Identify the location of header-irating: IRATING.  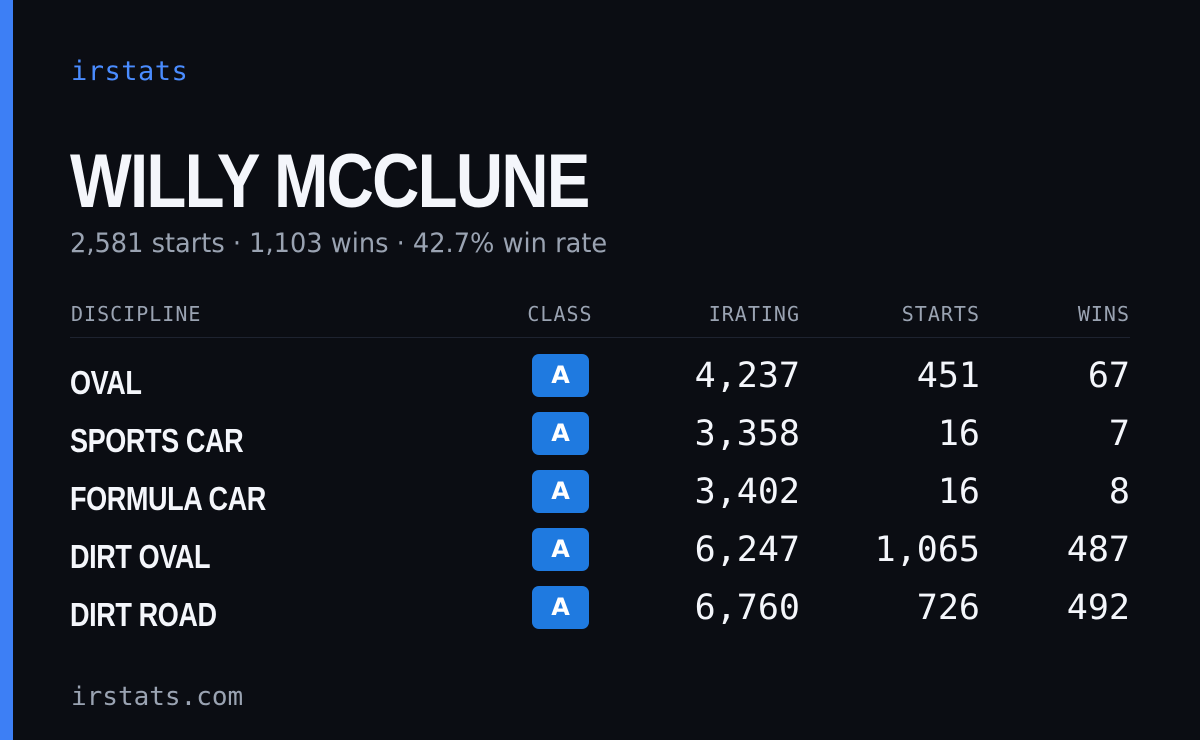
(754, 314).